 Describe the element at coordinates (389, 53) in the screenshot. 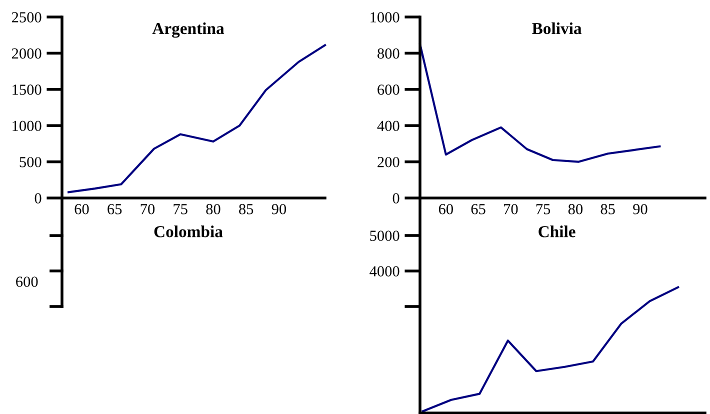

I see `y-tick-label: 800` at that location.